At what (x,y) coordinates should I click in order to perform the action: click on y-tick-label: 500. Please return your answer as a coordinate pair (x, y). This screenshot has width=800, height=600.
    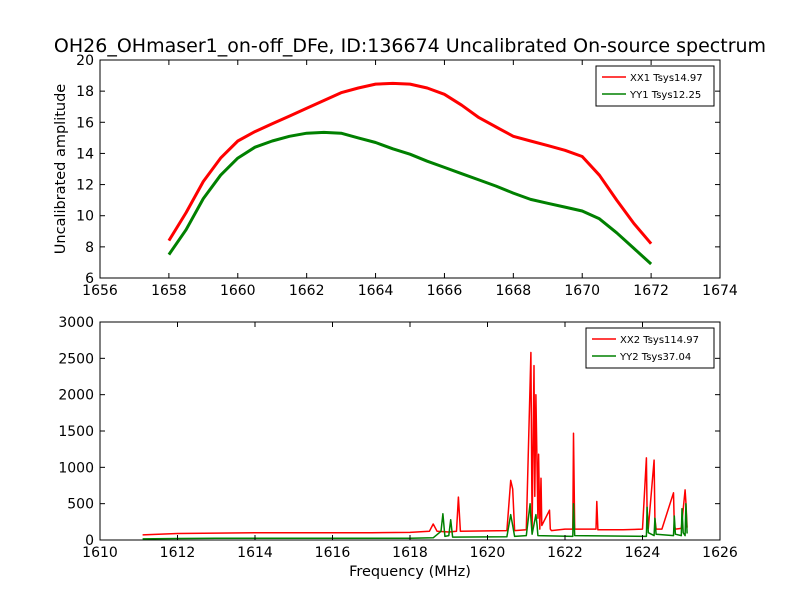
    Looking at the image, I should click on (80, 505).